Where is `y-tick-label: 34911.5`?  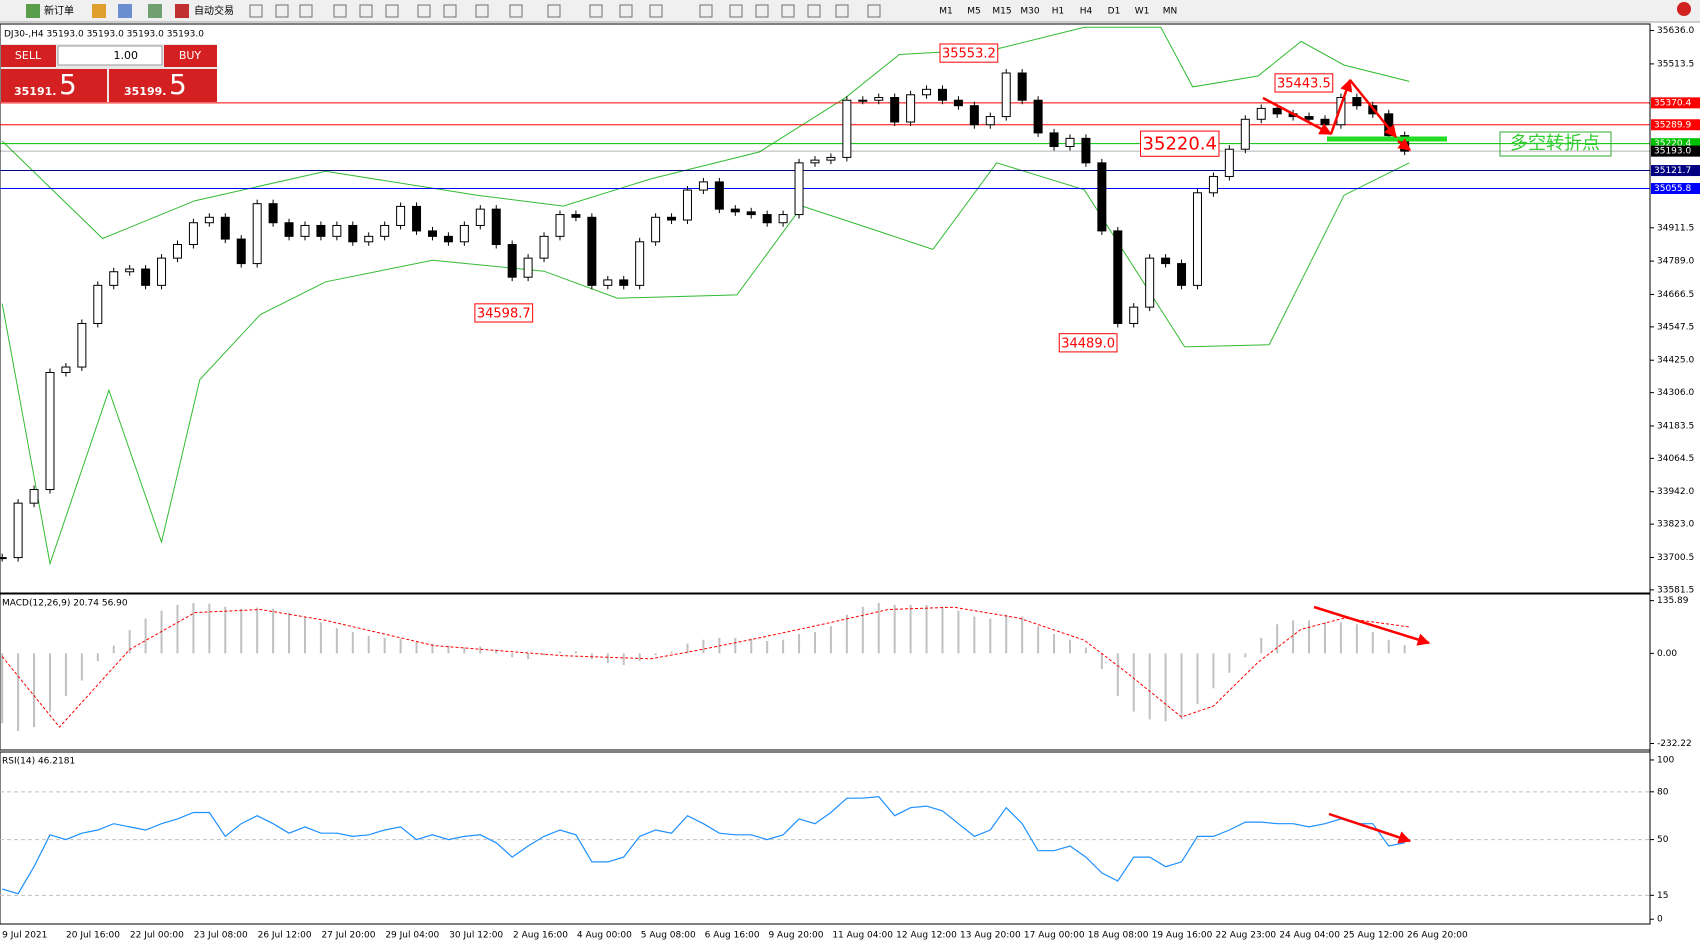 y-tick-label: 34911.5 is located at coordinates (1675, 228).